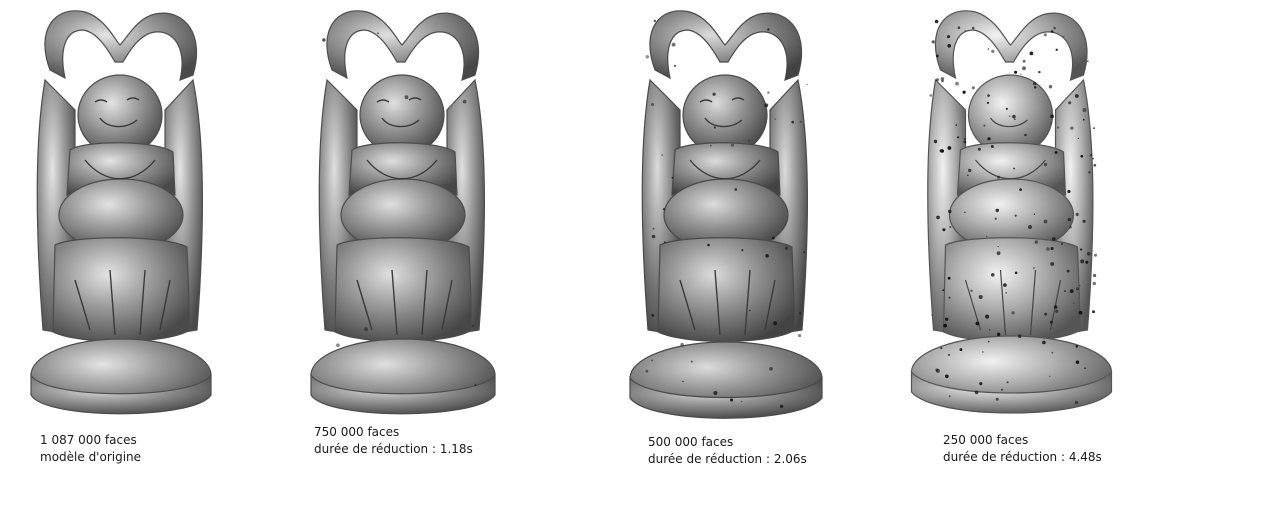 The height and width of the screenshot is (521, 1264). Describe the element at coordinates (90, 449) in the screenshot. I see `model-caption: 1 087 000 faces modèle d'origine` at that location.